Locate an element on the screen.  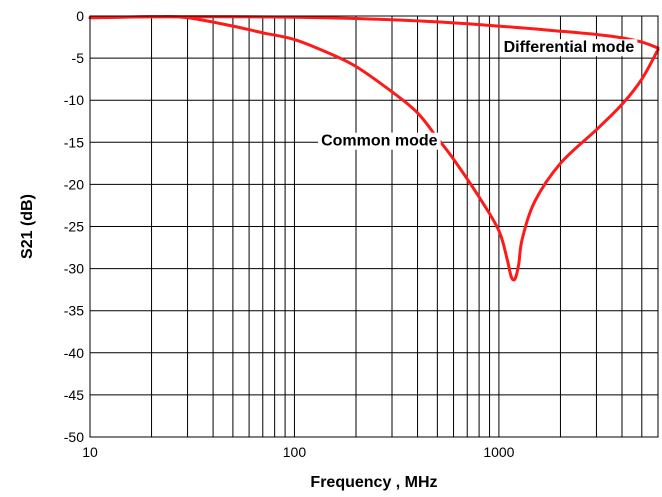
annotation-text: Common mode is located at coordinates (379, 141).